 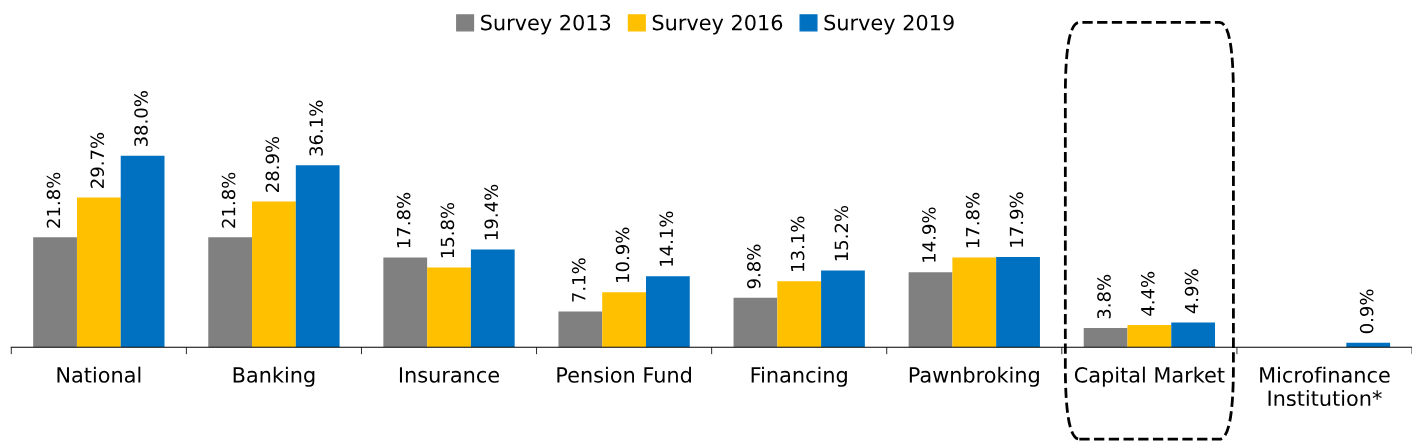 I want to click on x-tick-label: Pawnbroking, so click(x=974, y=376).